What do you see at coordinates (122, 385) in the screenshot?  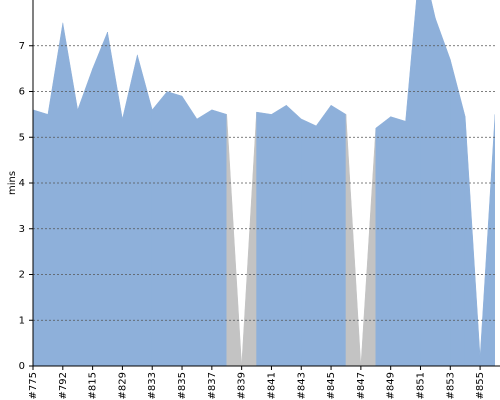 I see `x-tick-label: #829` at bounding box center [122, 385].